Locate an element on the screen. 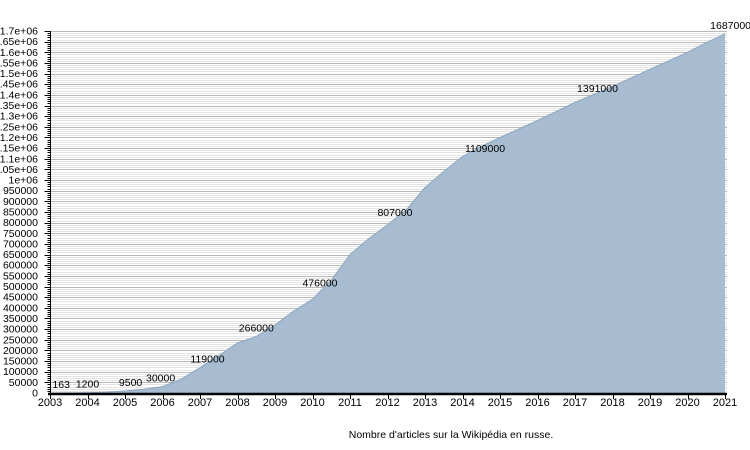  y-tick-label: 1.15e+06 is located at coordinates (19, 149).